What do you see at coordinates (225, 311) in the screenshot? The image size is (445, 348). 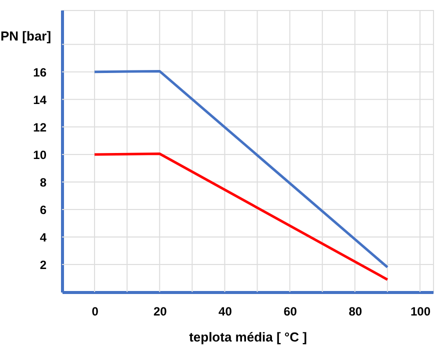 I see `x-tick-label: 40` at bounding box center [225, 311].